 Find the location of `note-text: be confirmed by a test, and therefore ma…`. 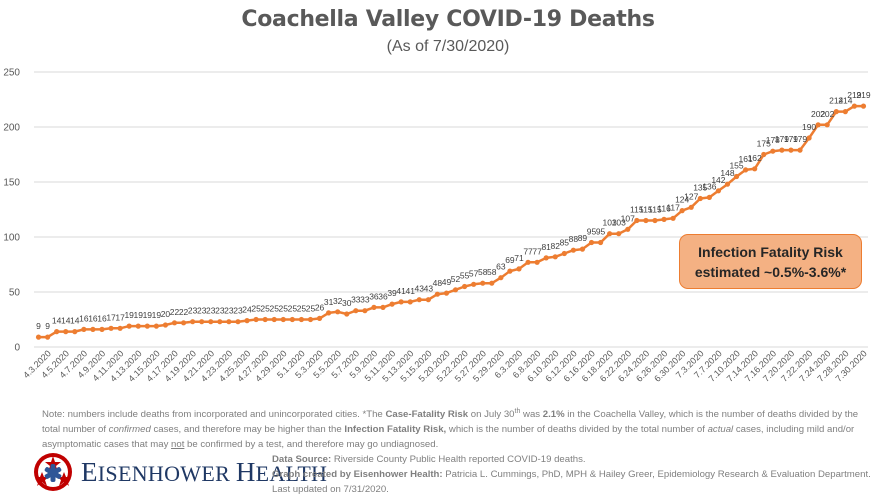

note-text: be confirmed by a test, and therefore ma… is located at coordinates (311, 445).